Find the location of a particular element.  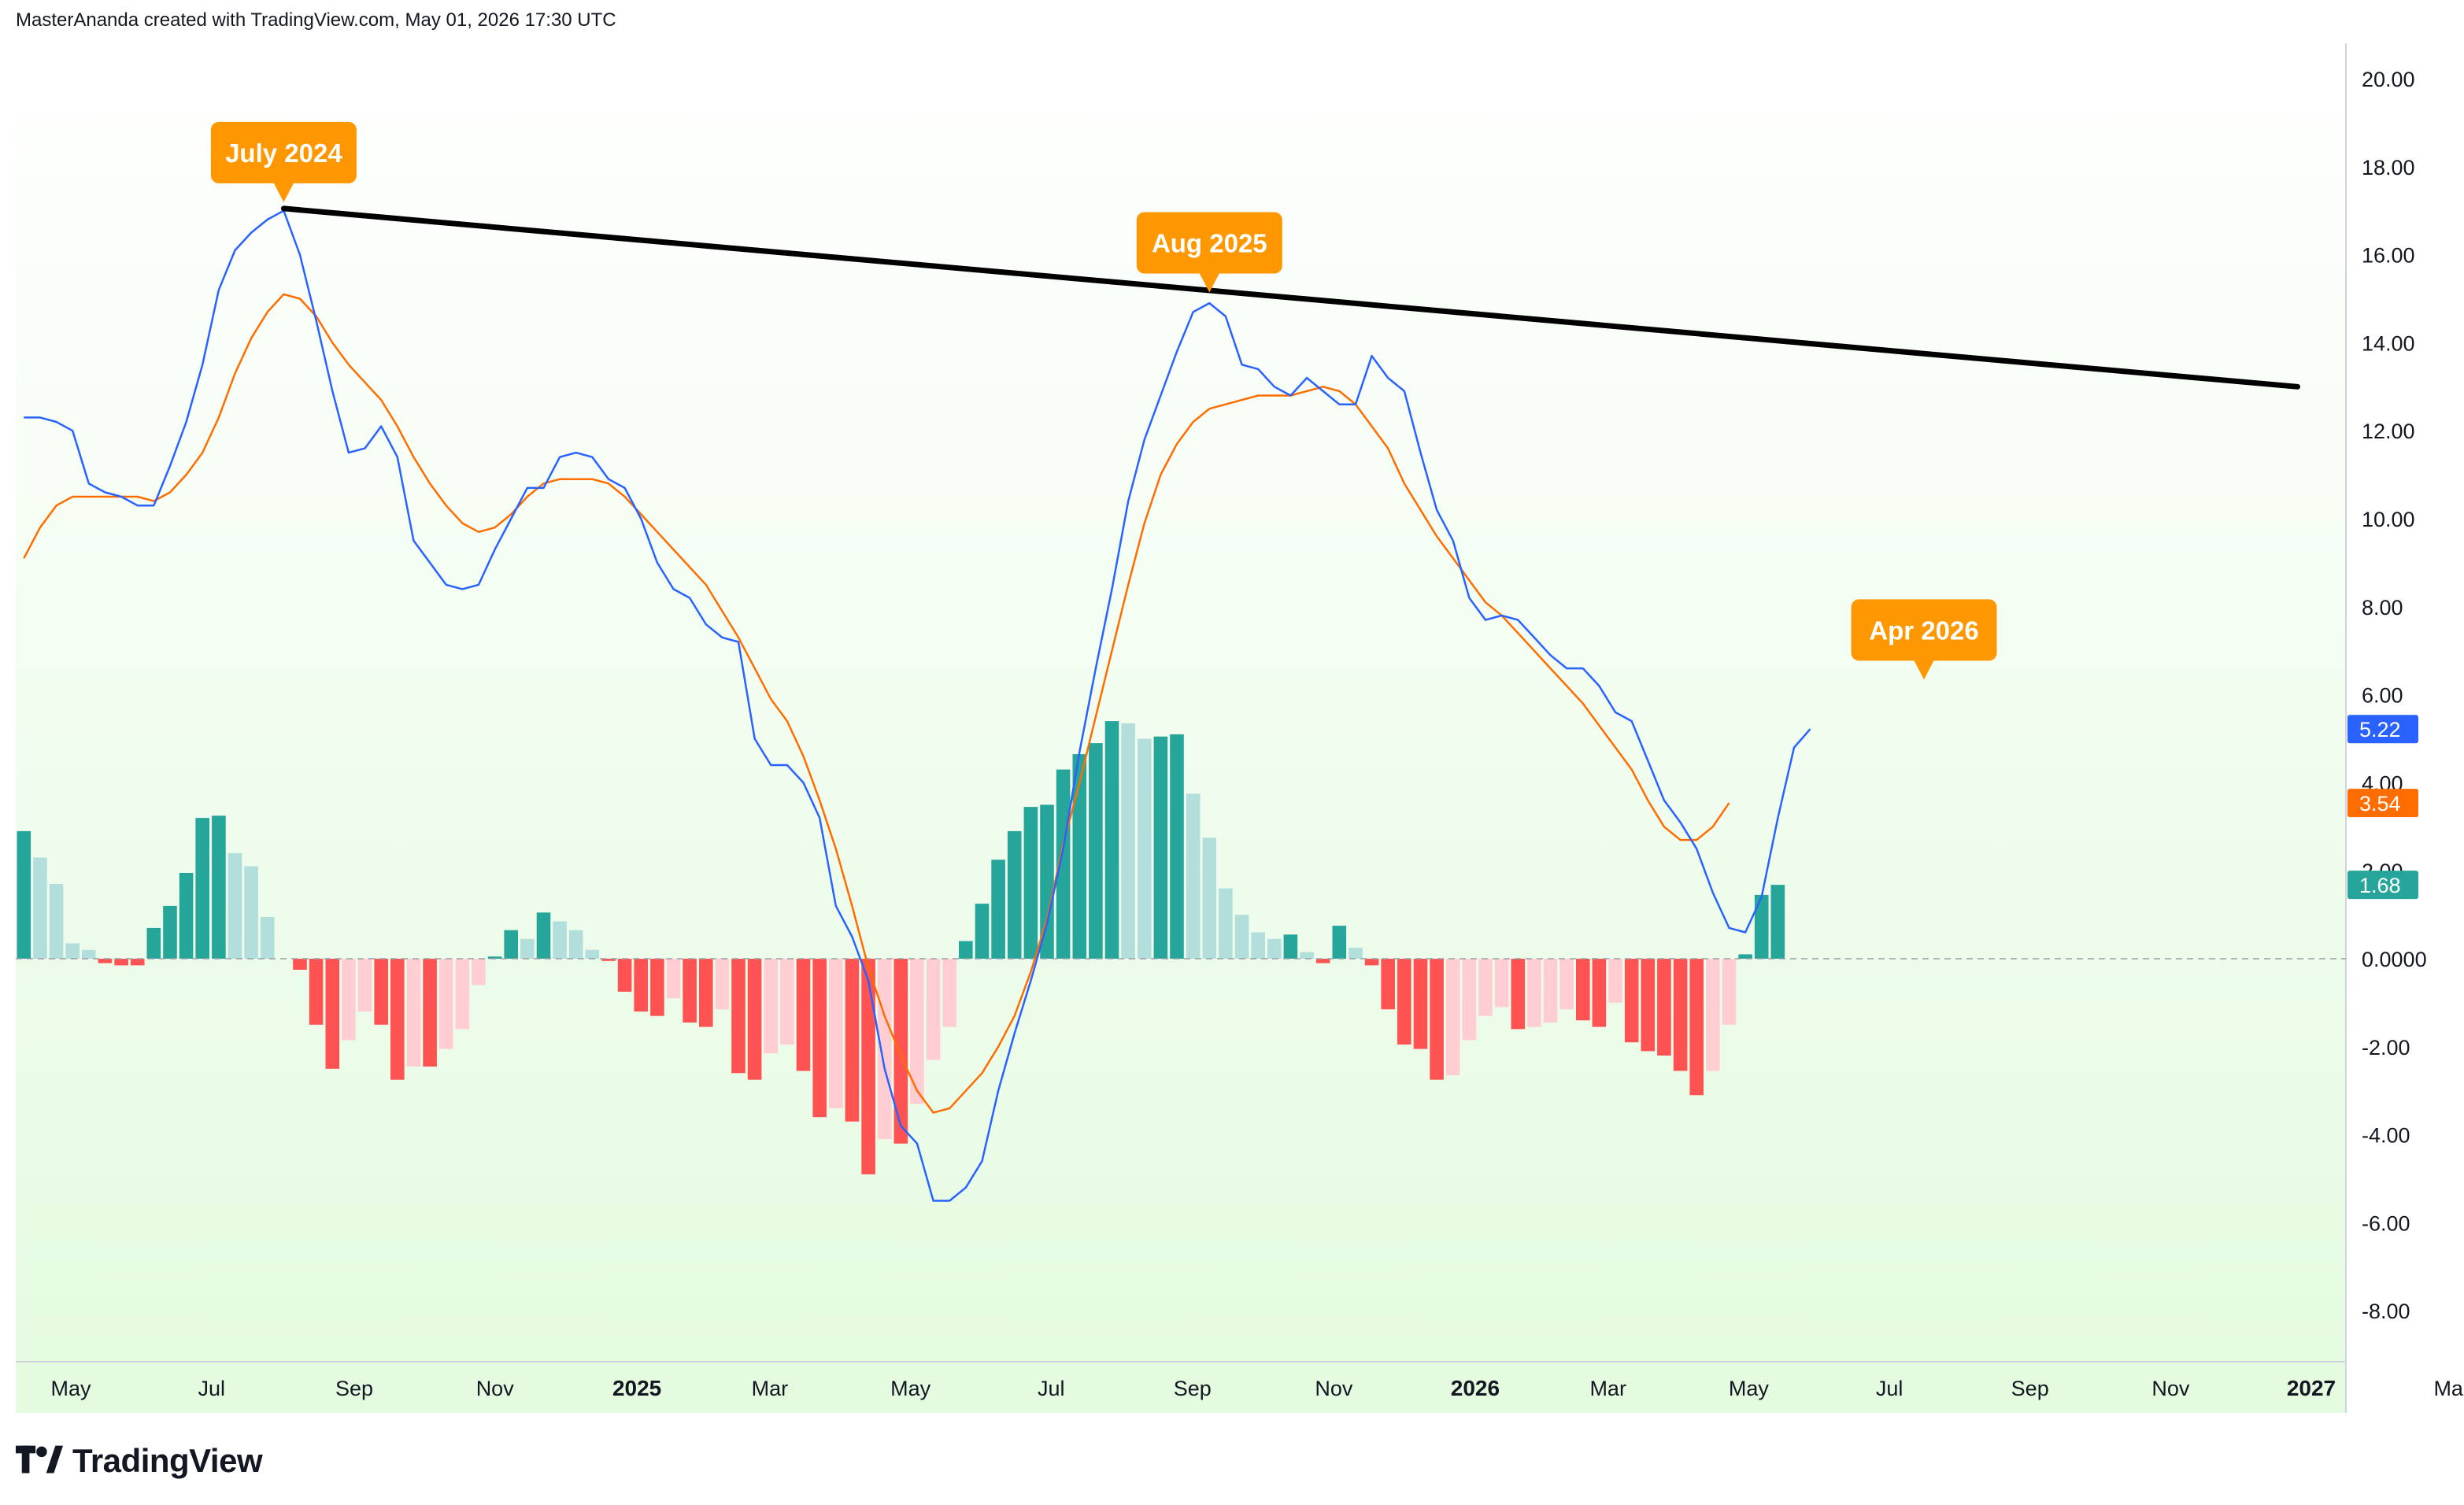

date-callout: Apr 2026 is located at coordinates (1924, 640).